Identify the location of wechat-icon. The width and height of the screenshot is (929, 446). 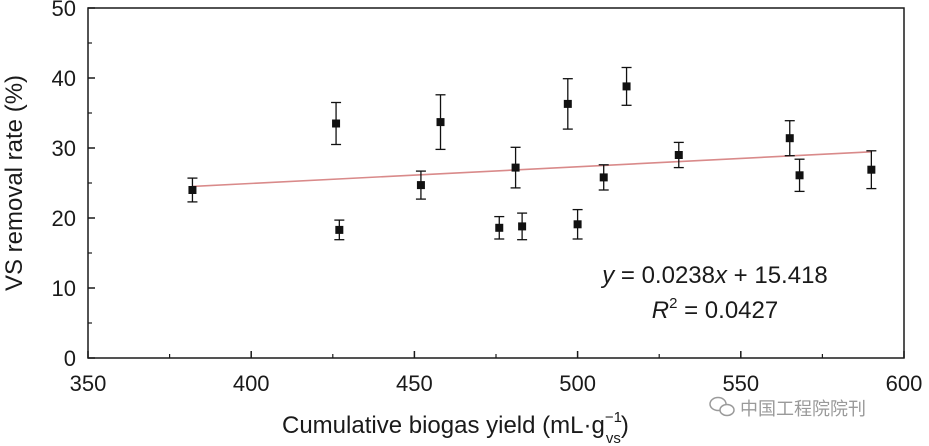
(722, 406).